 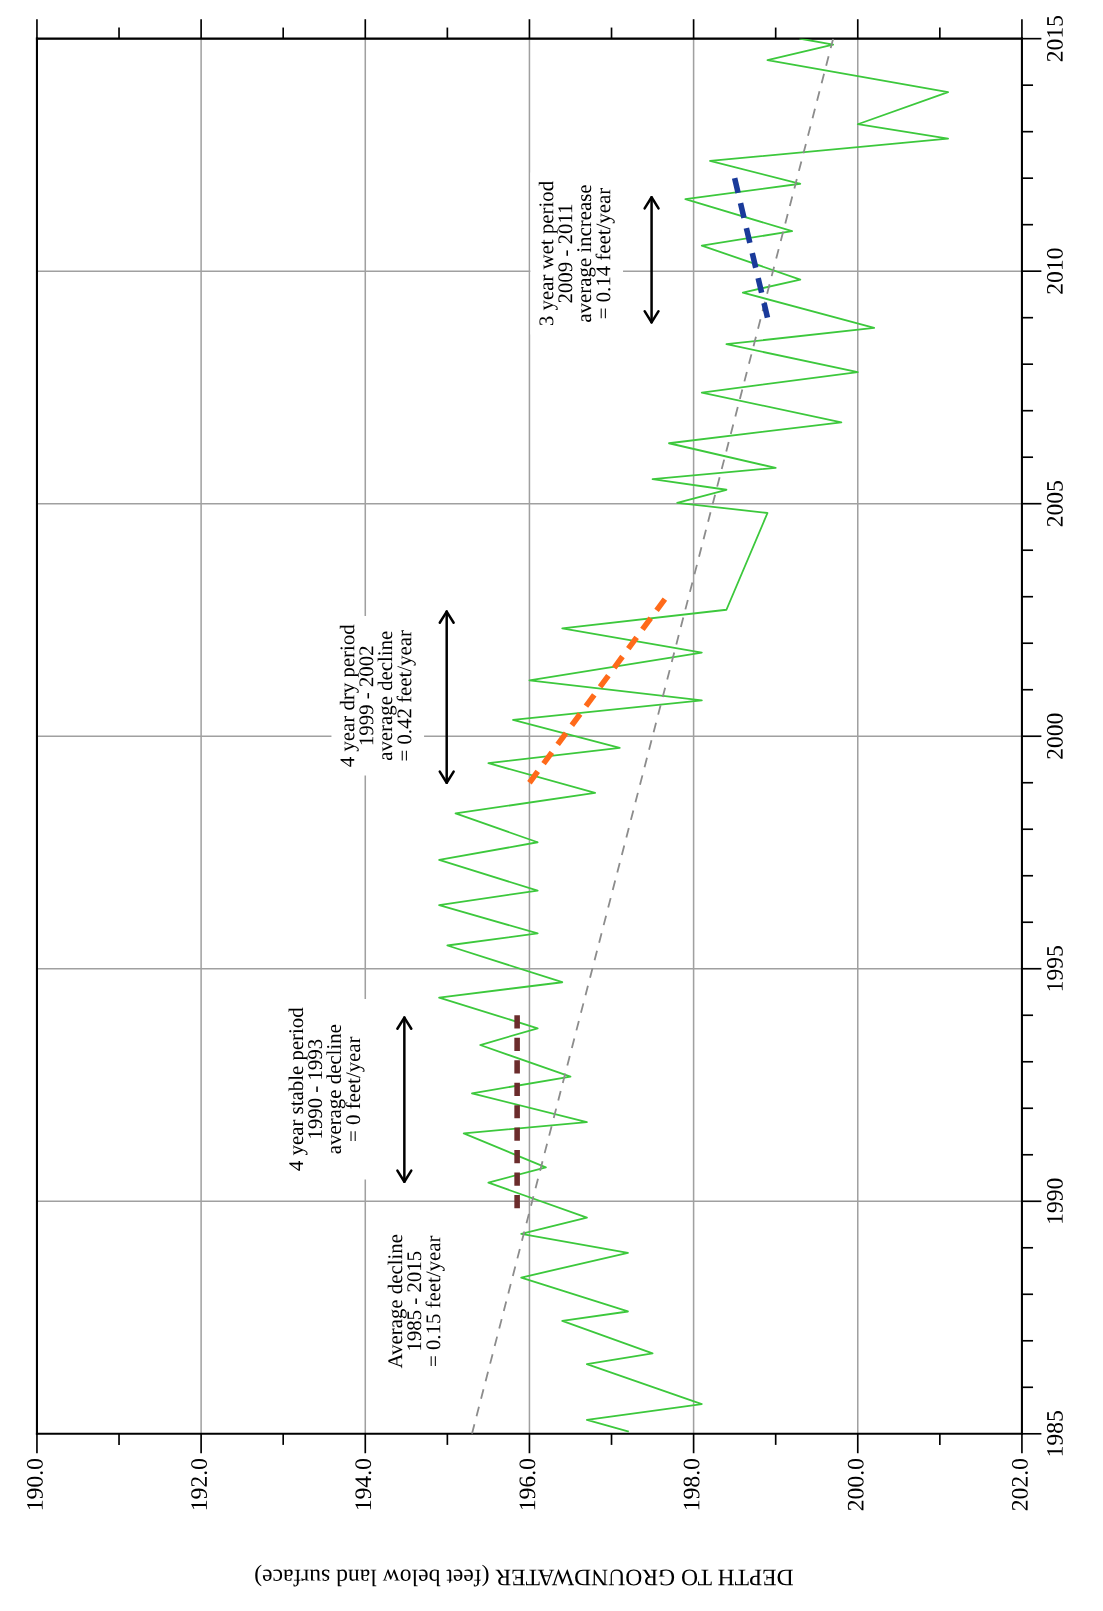 What do you see at coordinates (524, 1575) in the screenshot?
I see `x-axis-title: DEPTH TO GROUNDWATER (feet below land surface)` at bounding box center [524, 1575].